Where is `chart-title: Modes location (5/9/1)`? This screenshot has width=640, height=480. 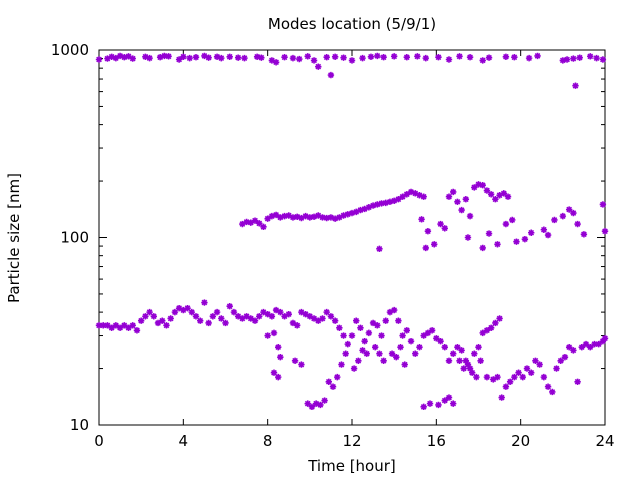 chart-title: Modes location (5/9/1) is located at coordinates (352, 24).